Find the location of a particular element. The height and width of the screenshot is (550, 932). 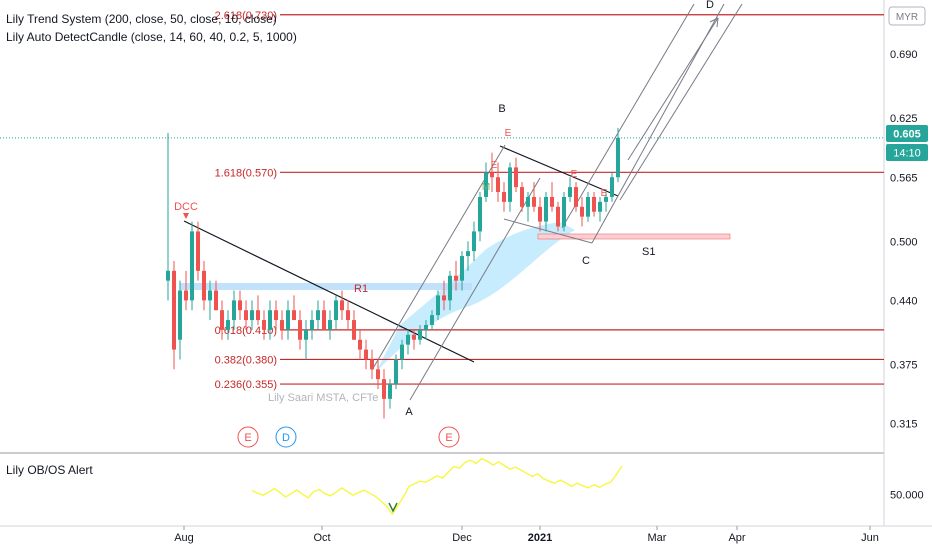

countdown-value: 14:10 is located at coordinates (907, 154).